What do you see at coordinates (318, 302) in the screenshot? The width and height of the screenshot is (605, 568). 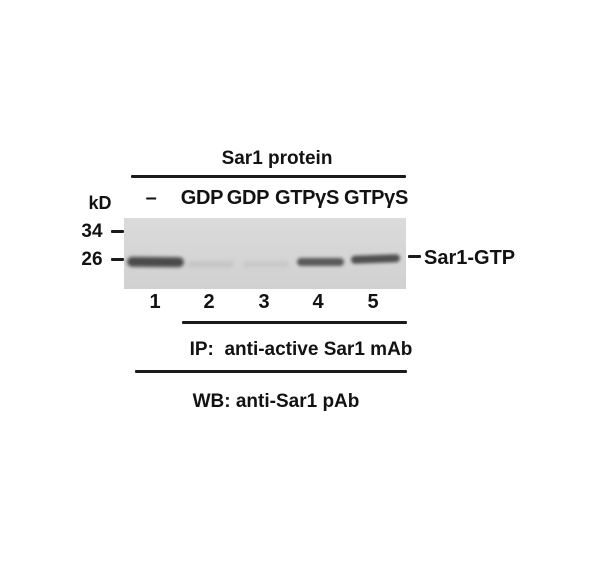 I see `lane-number-4: 4` at bounding box center [318, 302].